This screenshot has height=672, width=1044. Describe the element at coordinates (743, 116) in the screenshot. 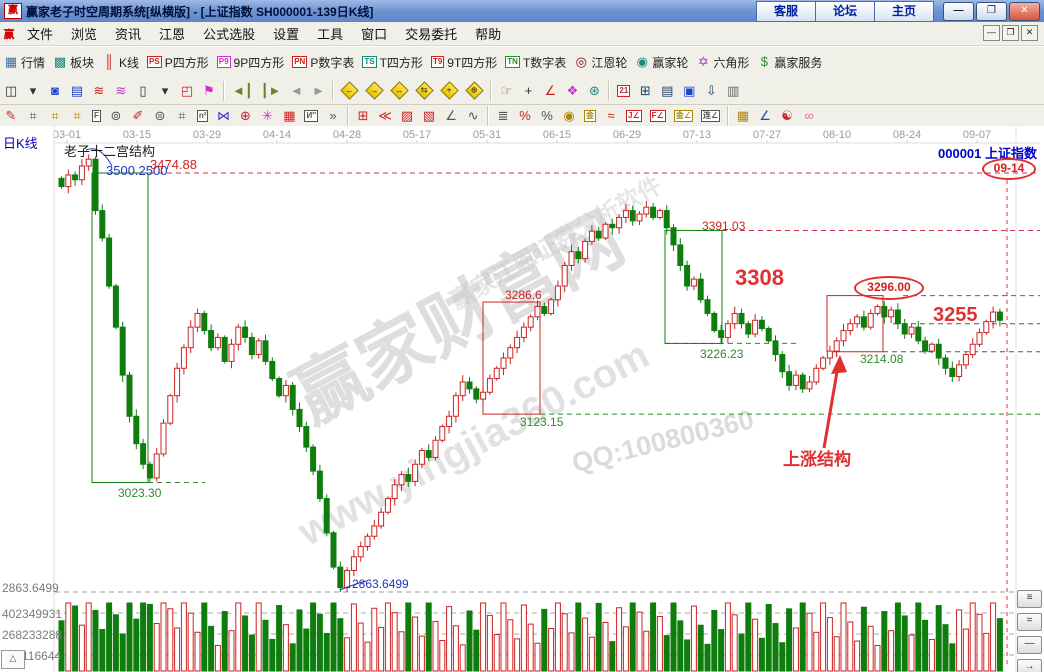

I see `tool-yellow-grid: ▦` at that location.